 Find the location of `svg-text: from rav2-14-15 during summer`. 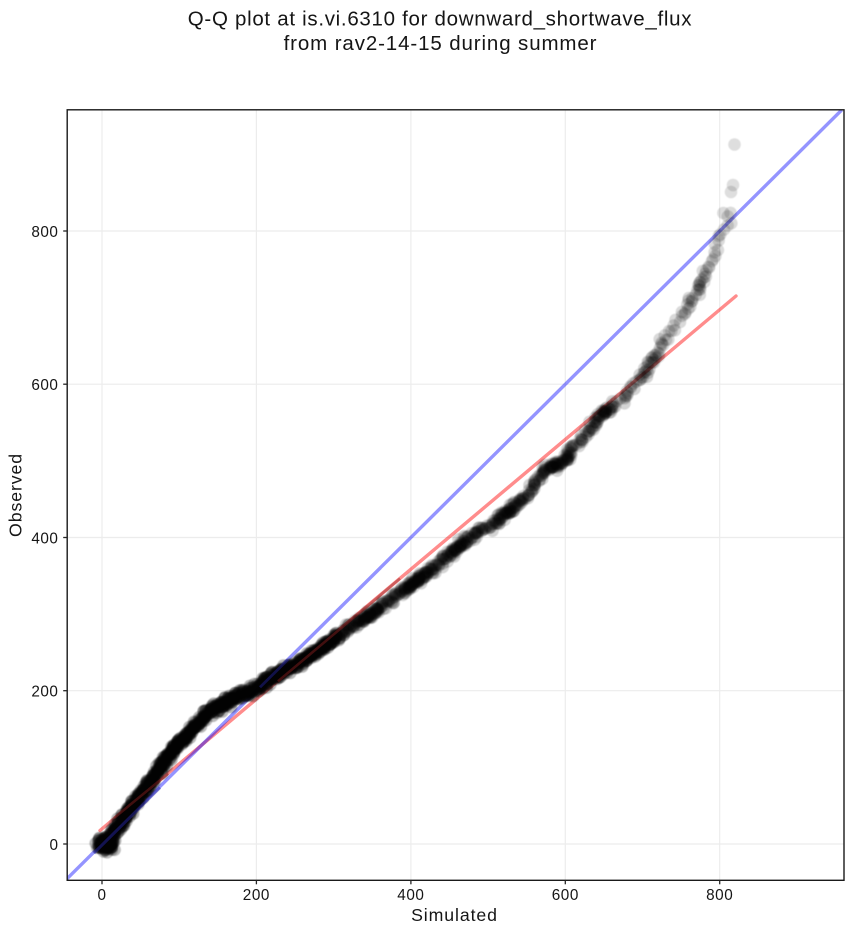

svg-text: from rav2-14-15 during summer is located at coordinates (441, 43).